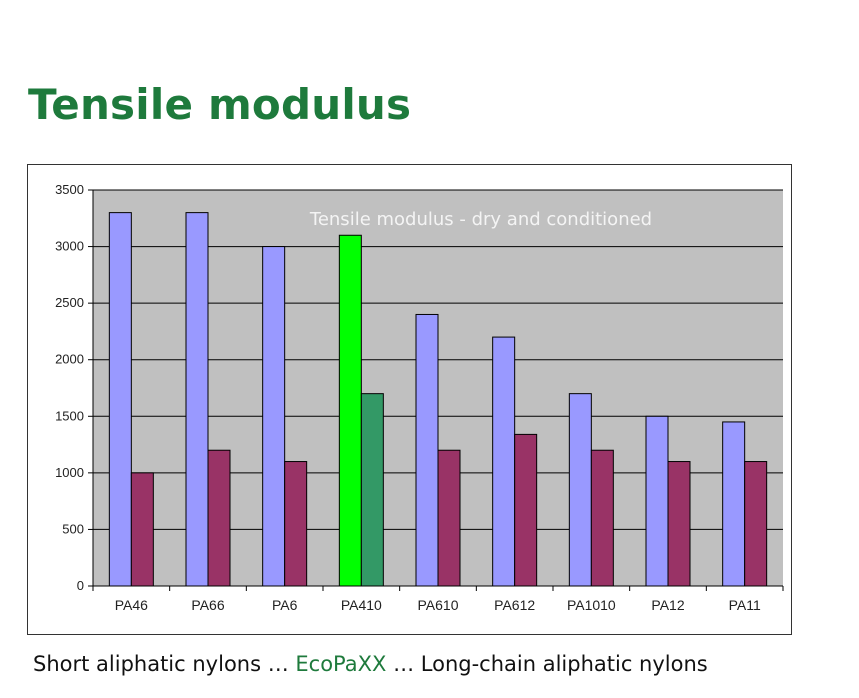 This screenshot has width=859, height=698. I want to click on x-tick-label: PA1010, so click(591, 605).